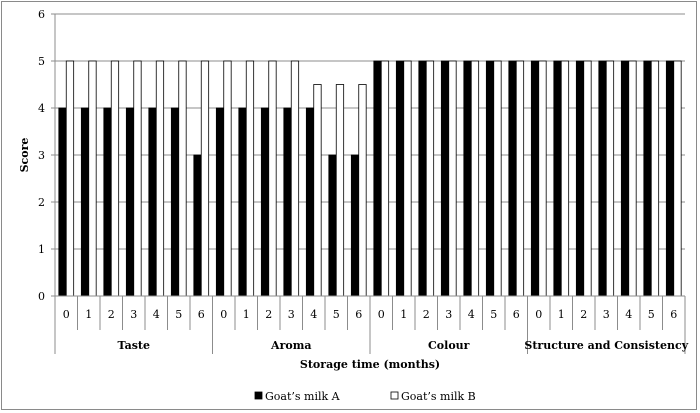 Image resolution: width=700 pixels, height=413 pixels. I want to click on y-tick-label: 6, so click(41, 14).